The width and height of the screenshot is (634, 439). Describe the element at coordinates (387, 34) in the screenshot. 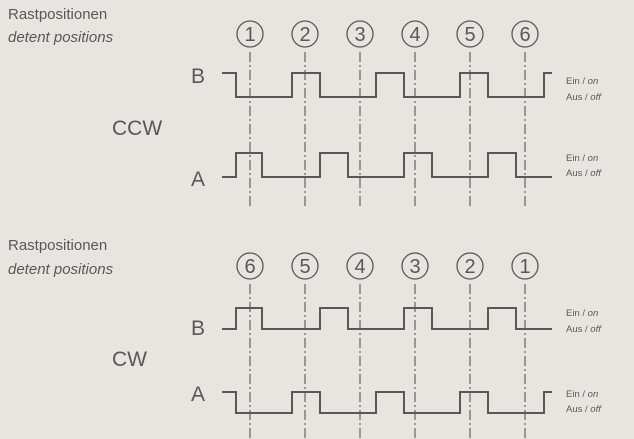

I see `position-markers: 1 2 3 4 5 6` at that location.